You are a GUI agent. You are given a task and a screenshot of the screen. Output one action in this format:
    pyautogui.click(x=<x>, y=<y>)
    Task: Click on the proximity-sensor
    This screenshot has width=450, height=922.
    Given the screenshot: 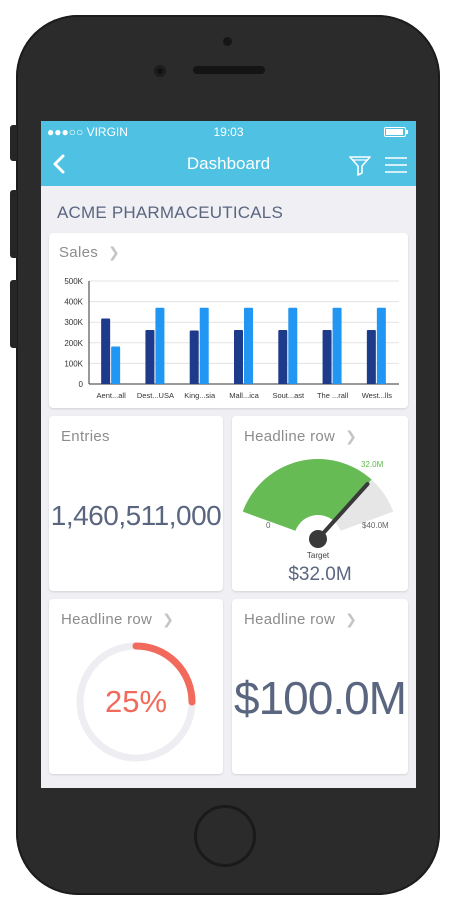 What is the action you would take?
    pyautogui.click(x=160, y=71)
    